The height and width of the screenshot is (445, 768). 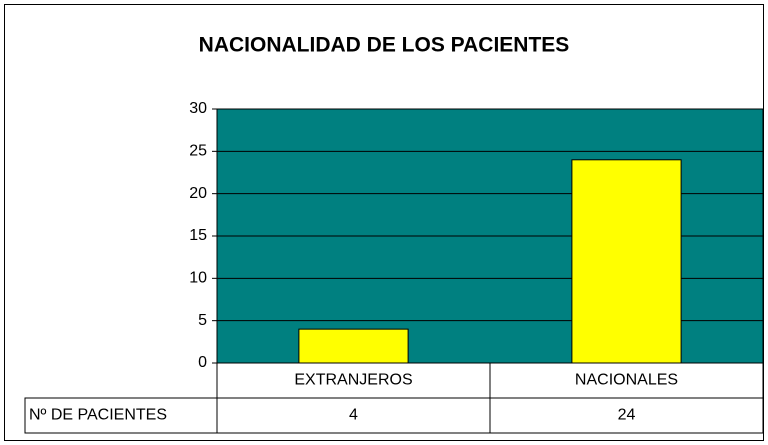 I want to click on y-tick-label: 0, so click(x=202, y=362).